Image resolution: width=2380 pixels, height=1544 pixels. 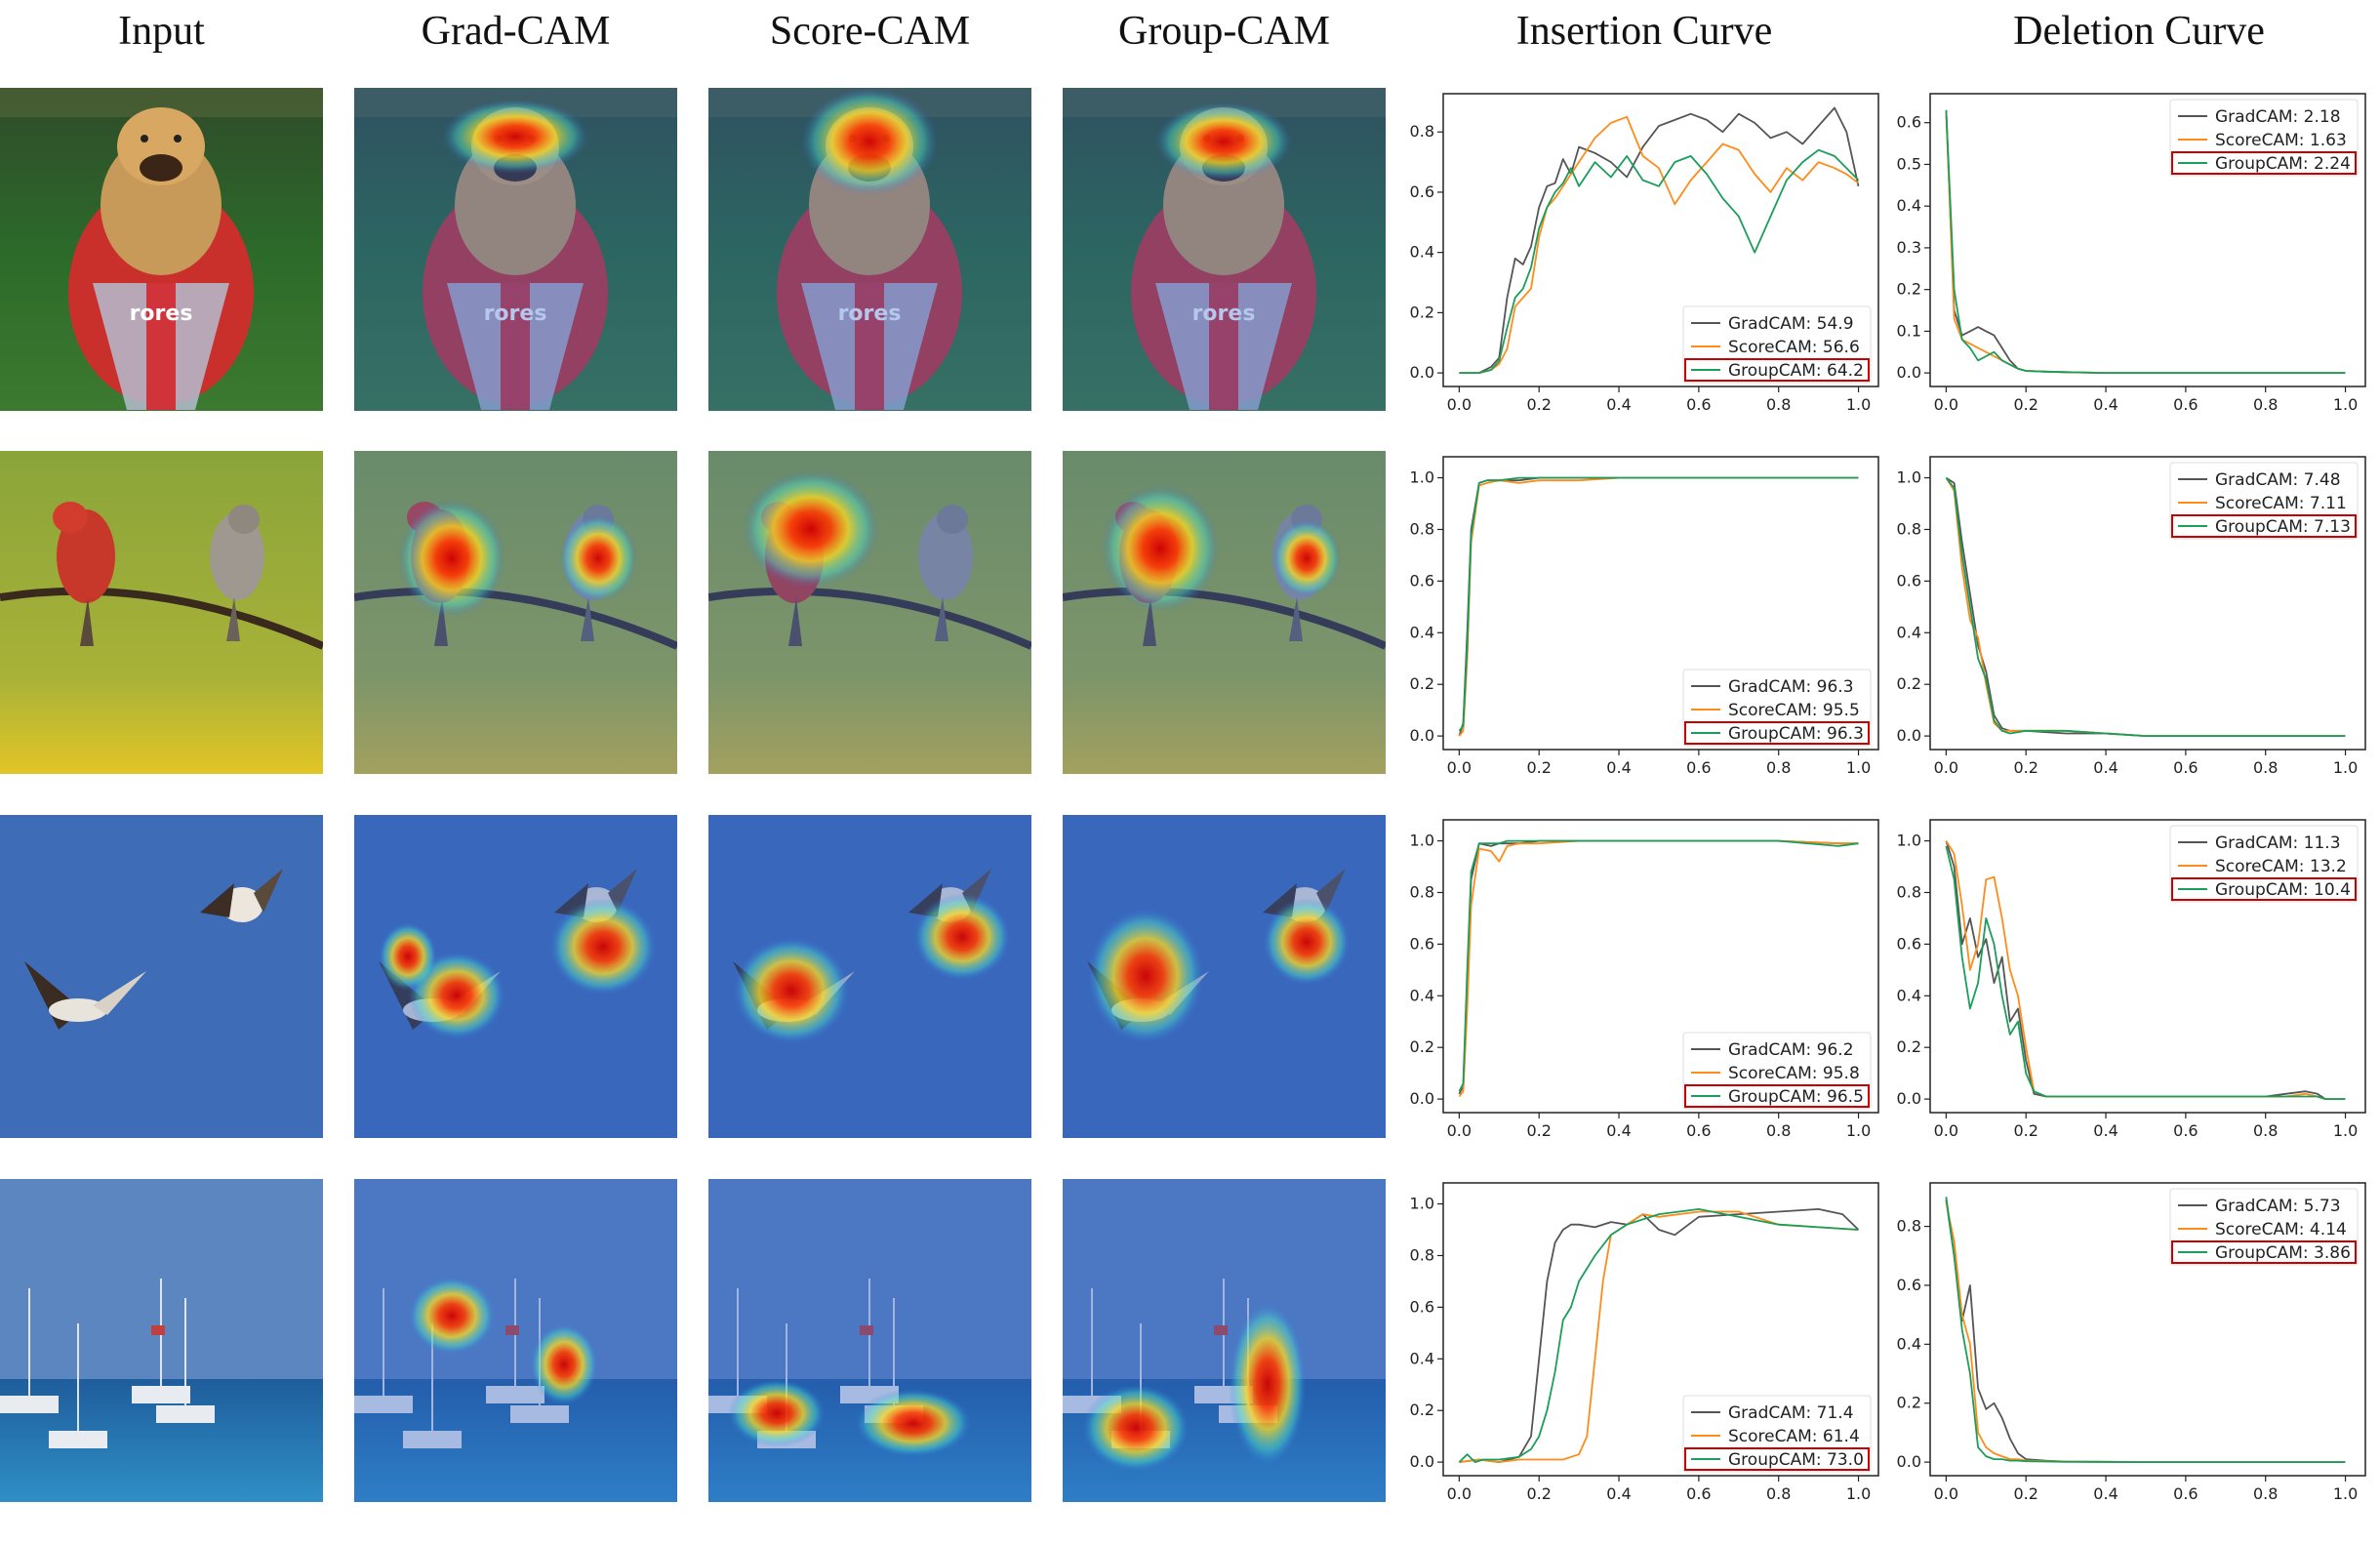 I want to click on y-tick-label: 0.3, so click(x=1909, y=247).